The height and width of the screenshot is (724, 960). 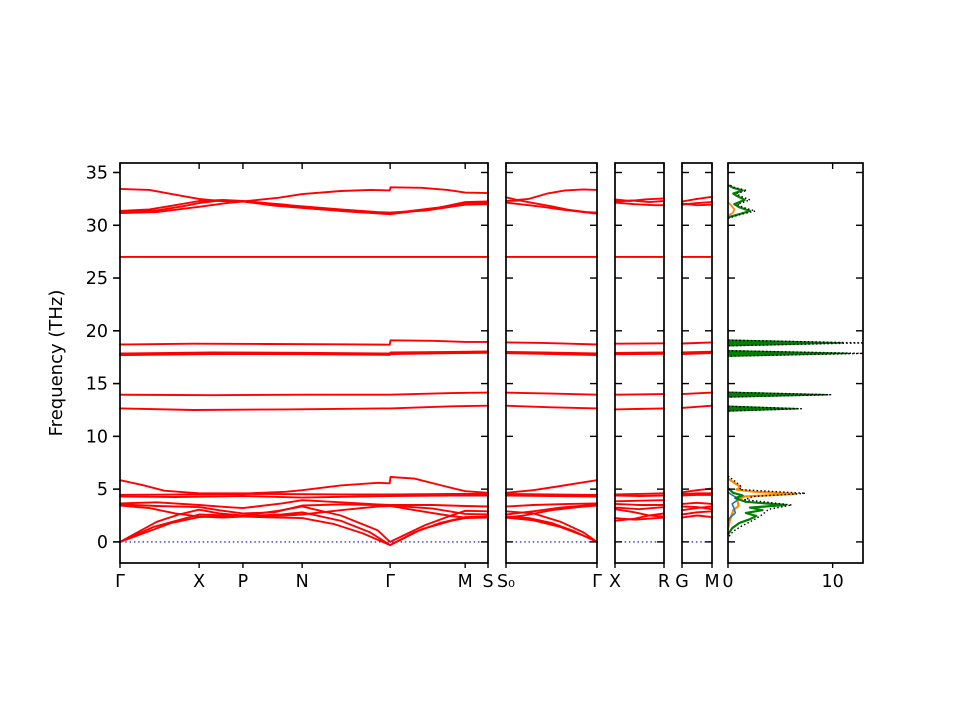 What do you see at coordinates (97, 226) in the screenshot?
I see `y-tick-label: 30` at bounding box center [97, 226].